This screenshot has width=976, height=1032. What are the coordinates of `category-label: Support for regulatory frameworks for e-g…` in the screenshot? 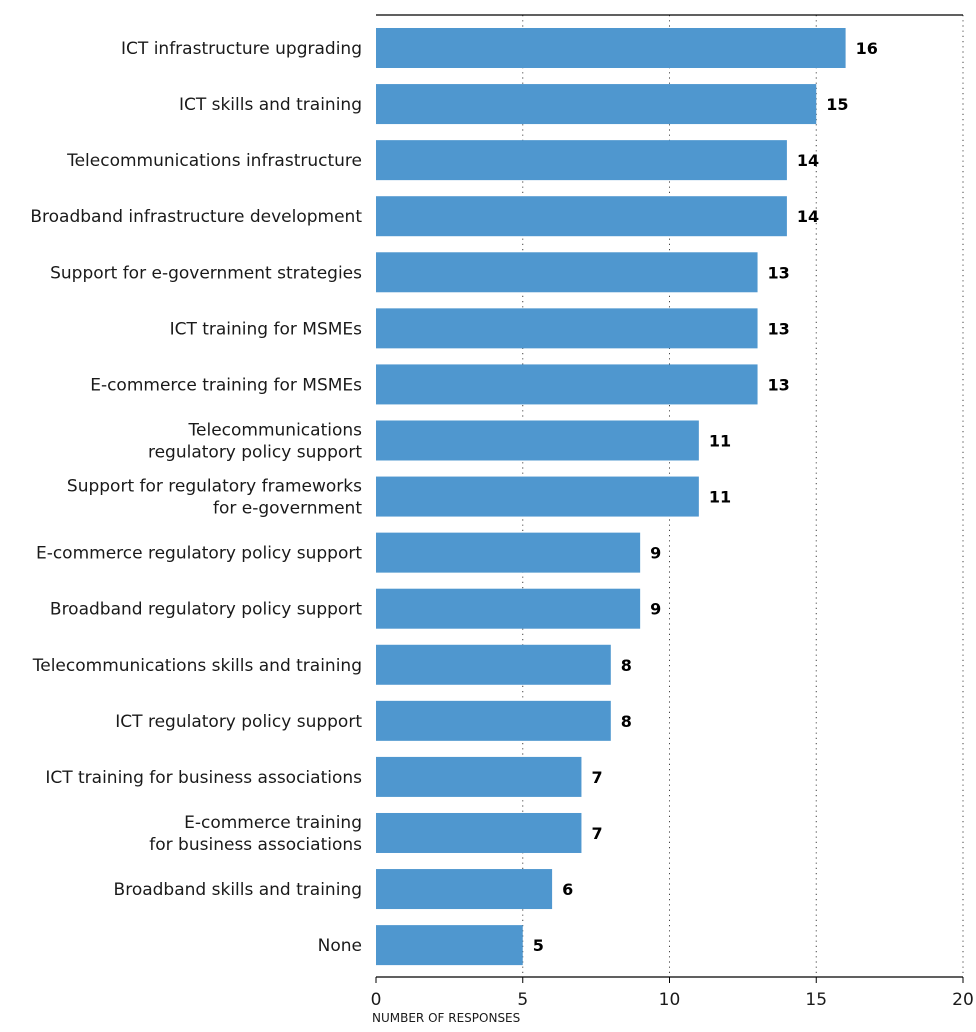 It's located at (214, 498).